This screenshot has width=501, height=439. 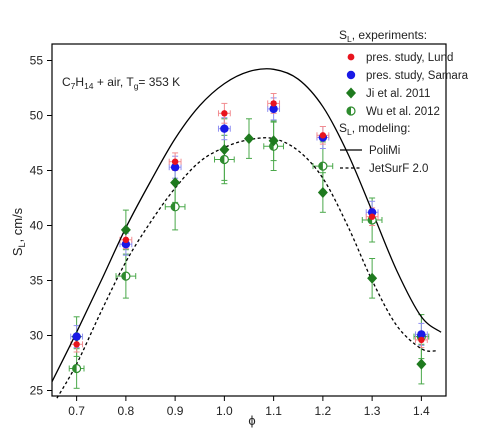 What do you see at coordinates (37, 171) in the screenshot?
I see `y-tick-label: 45` at bounding box center [37, 171].